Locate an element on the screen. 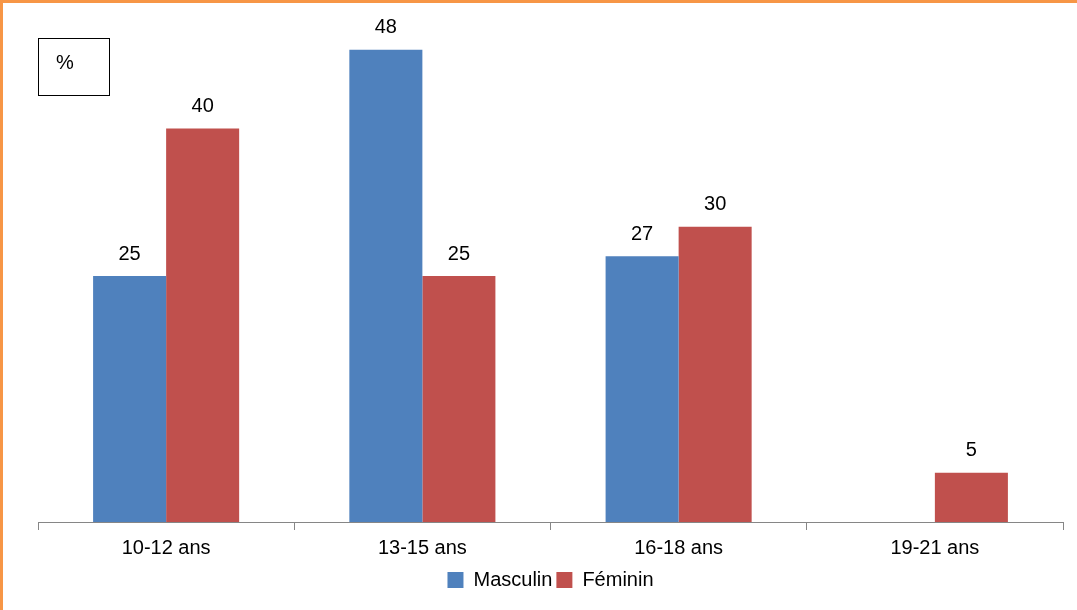 This screenshot has width=1077, height=610. y-axis-title: % is located at coordinates (74, 67).